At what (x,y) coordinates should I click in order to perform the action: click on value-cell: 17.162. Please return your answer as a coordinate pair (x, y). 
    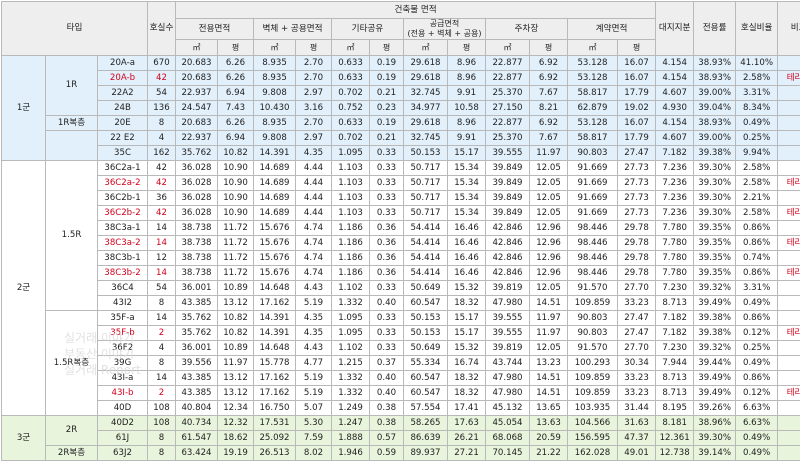
    Looking at the image, I should click on (275, 378).